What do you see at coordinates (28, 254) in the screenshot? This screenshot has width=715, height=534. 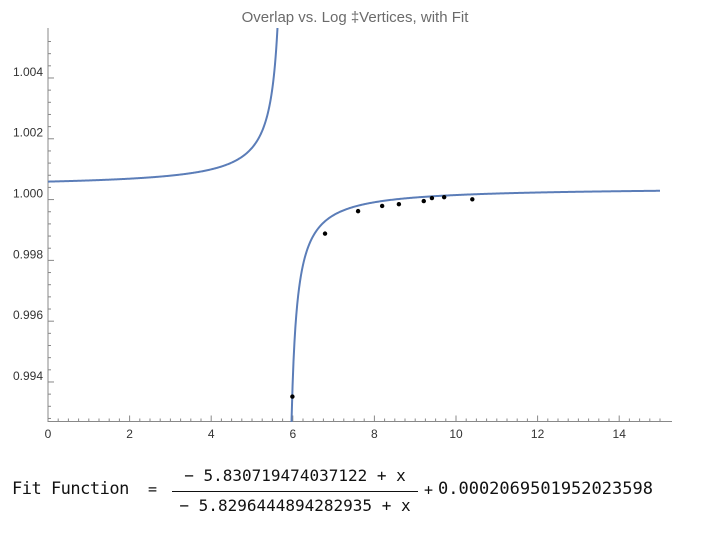 I see `y-tick-label: 0.998` at bounding box center [28, 254].